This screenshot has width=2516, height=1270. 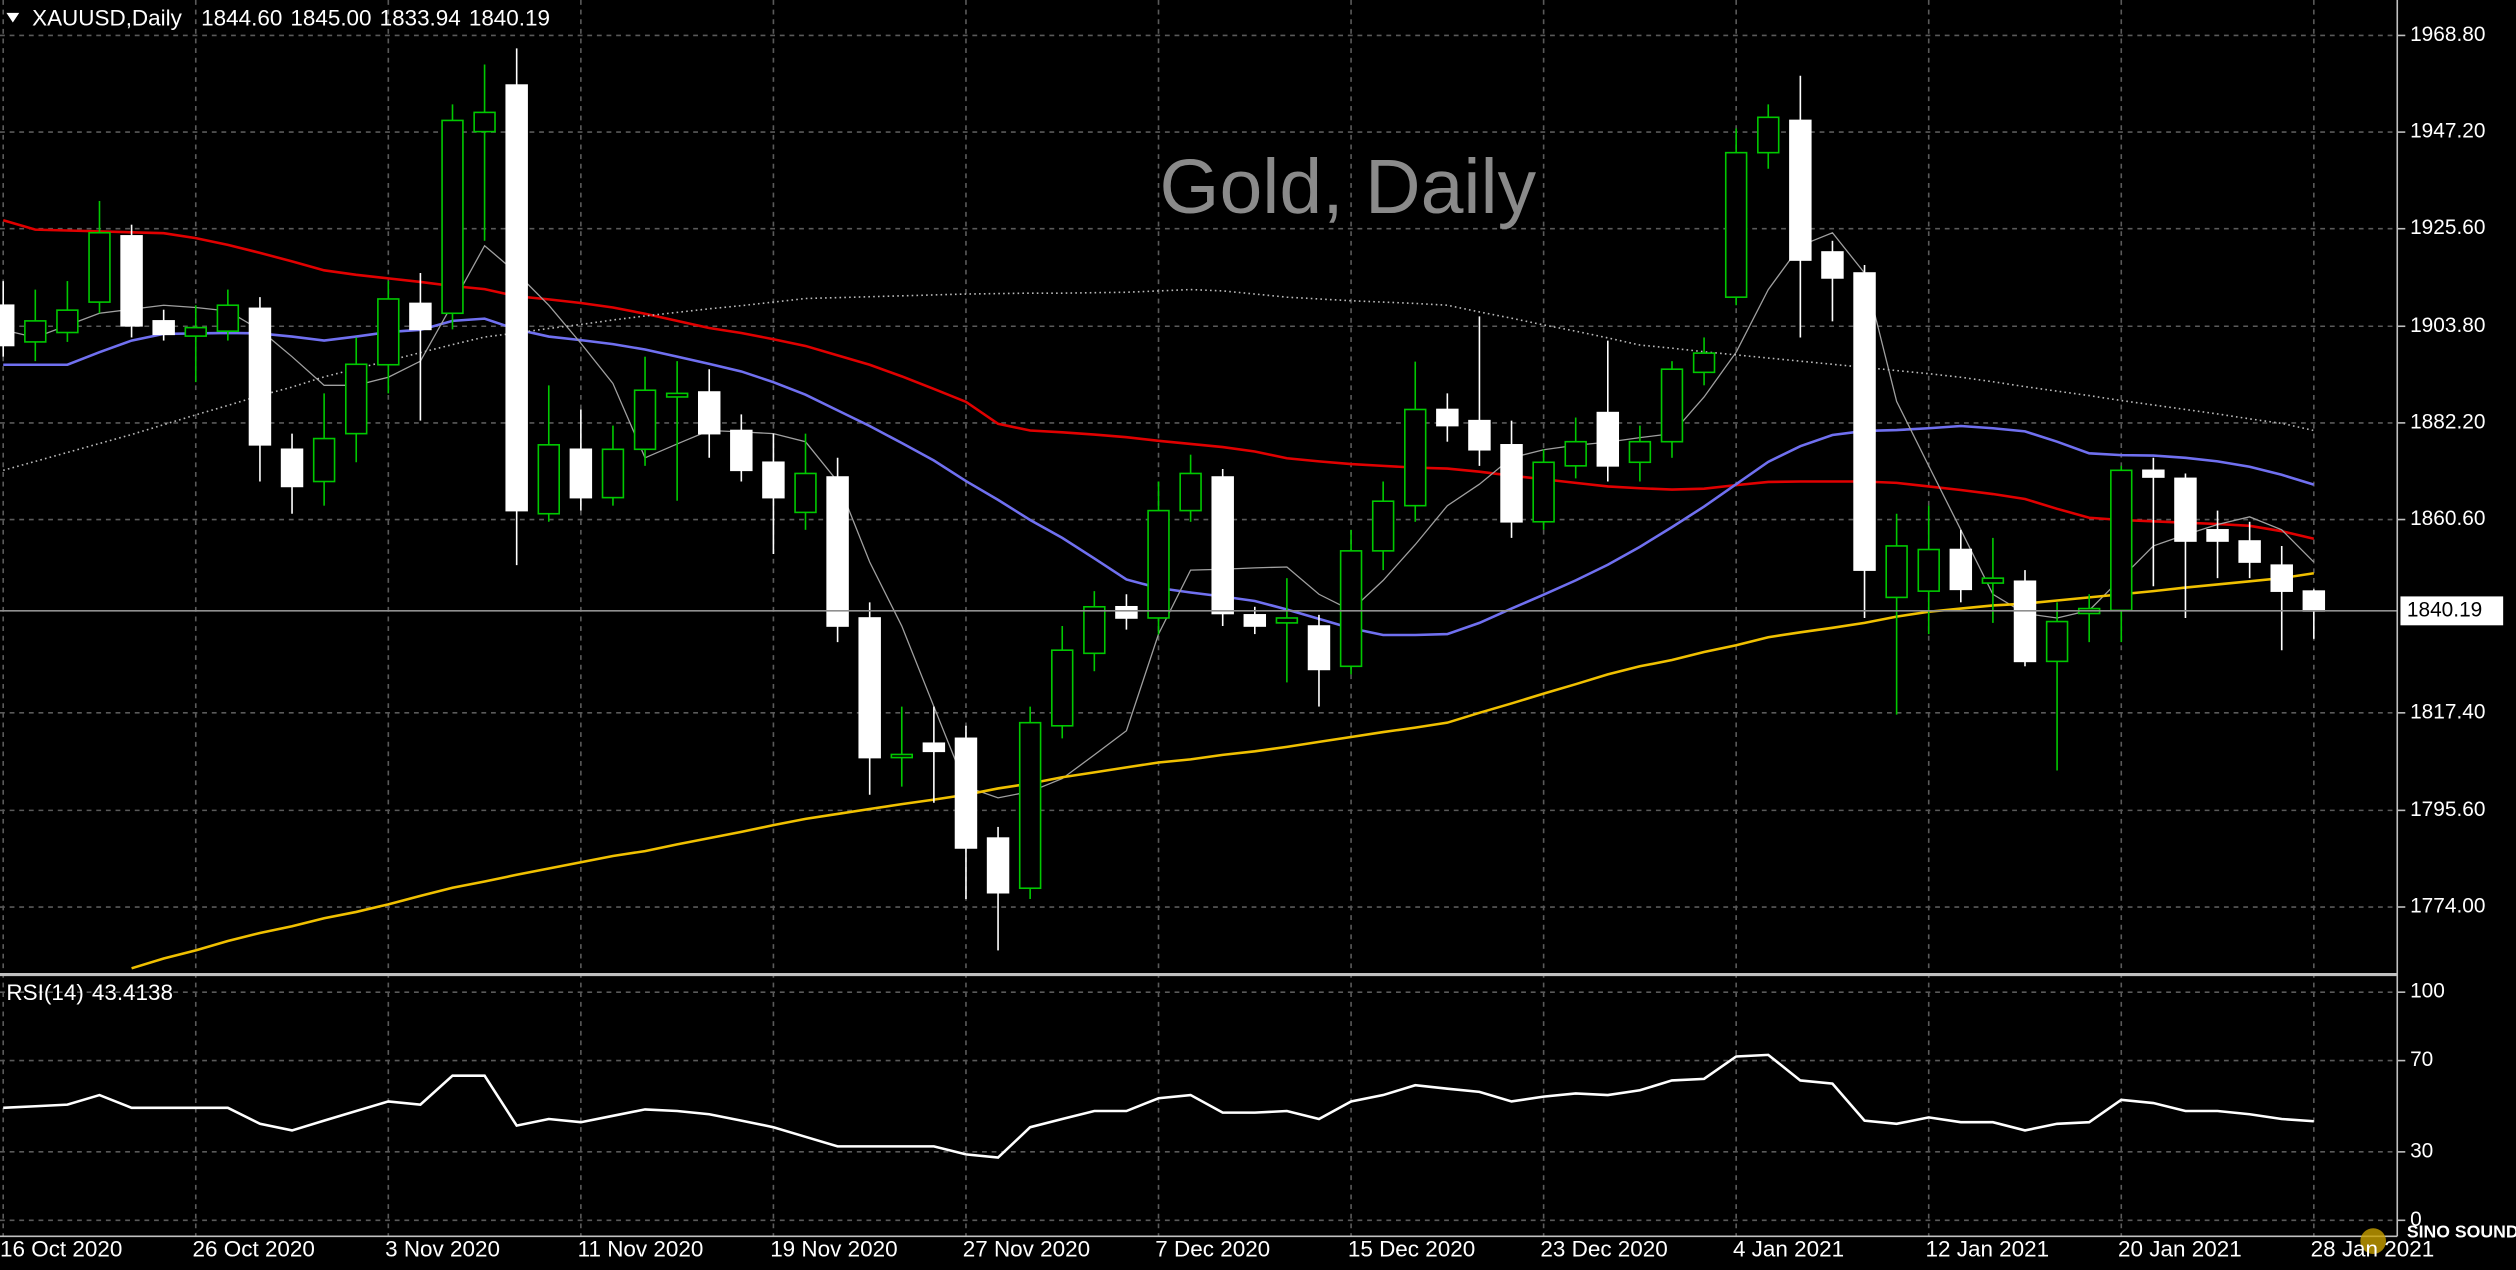 I want to click on x-tick-label: 23 Dec 2020, so click(x=1603, y=1249).